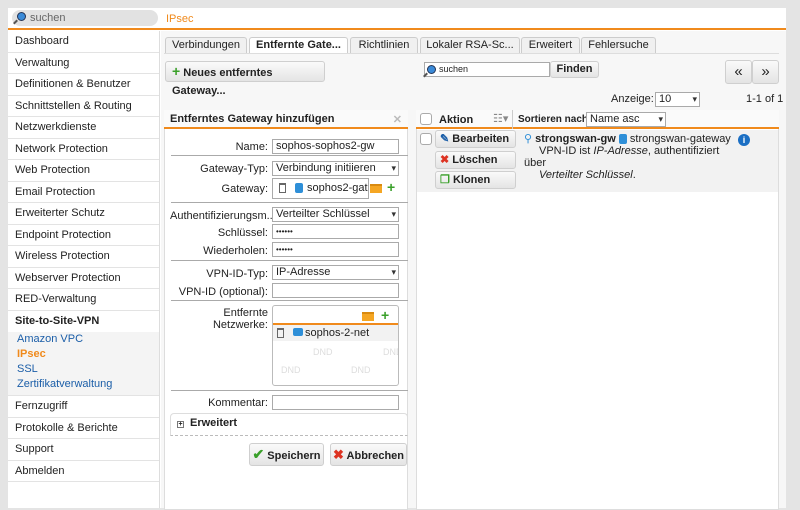 The image size is (800, 510). What do you see at coordinates (258, 454) in the screenshot?
I see `check-icon: ✔` at bounding box center [258, 454].